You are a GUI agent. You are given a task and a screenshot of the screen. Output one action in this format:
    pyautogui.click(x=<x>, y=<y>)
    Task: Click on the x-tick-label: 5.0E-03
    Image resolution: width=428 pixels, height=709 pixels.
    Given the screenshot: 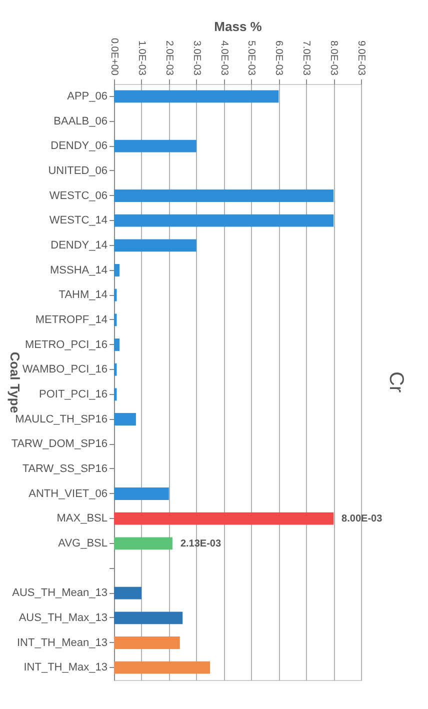 What is the action you would take?
    pyautogui.click(x=251, y=58)
    